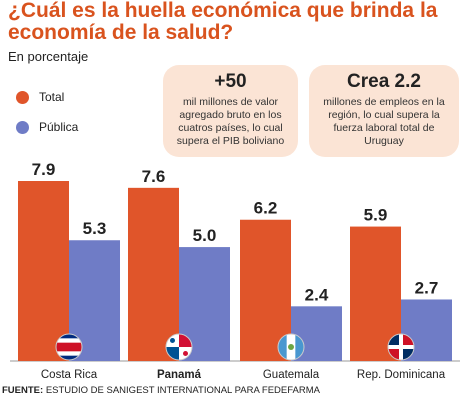  I want to click on legend-label-publica: Pública, so click(59, 127).